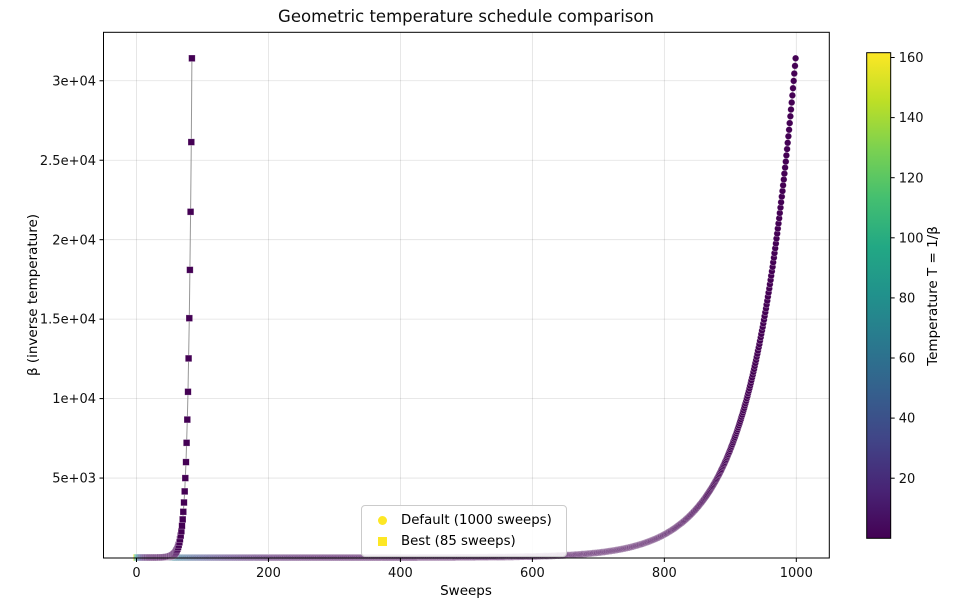  Describe the element at coordinates (911, 238) in the screenshot. I see `svg-text: 100` at that location.